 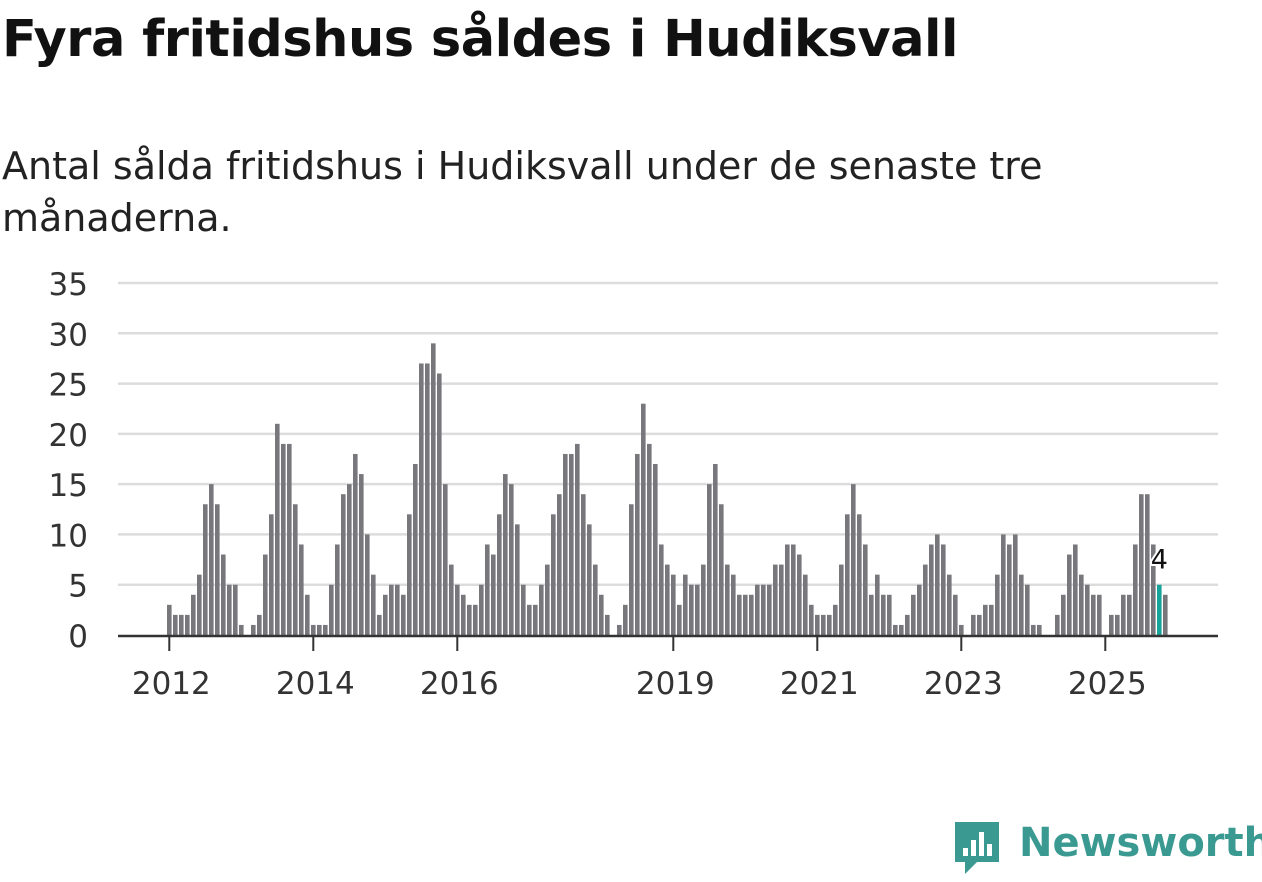 I want to click on x-tick-label: 2023, so click(x=963, y=684).